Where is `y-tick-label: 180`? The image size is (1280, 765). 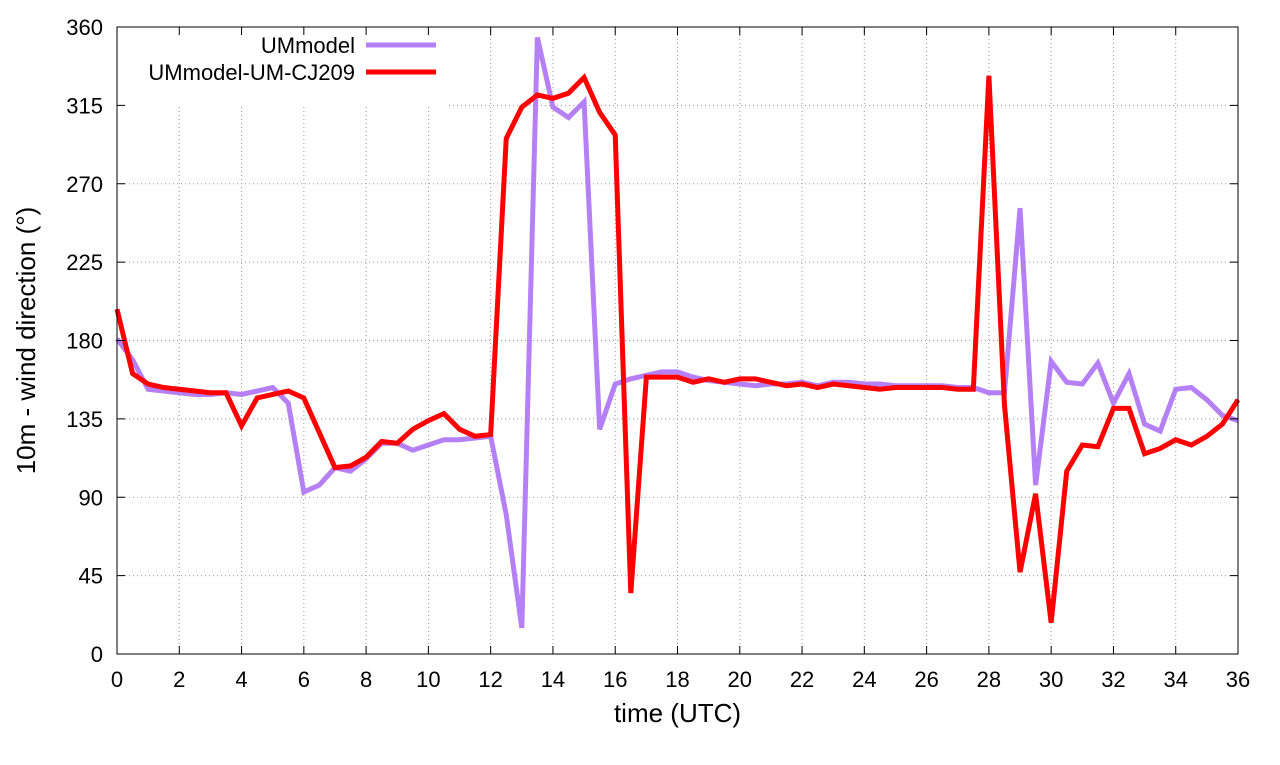 y-tick-label: 180 is located at coordinates (84, 341).